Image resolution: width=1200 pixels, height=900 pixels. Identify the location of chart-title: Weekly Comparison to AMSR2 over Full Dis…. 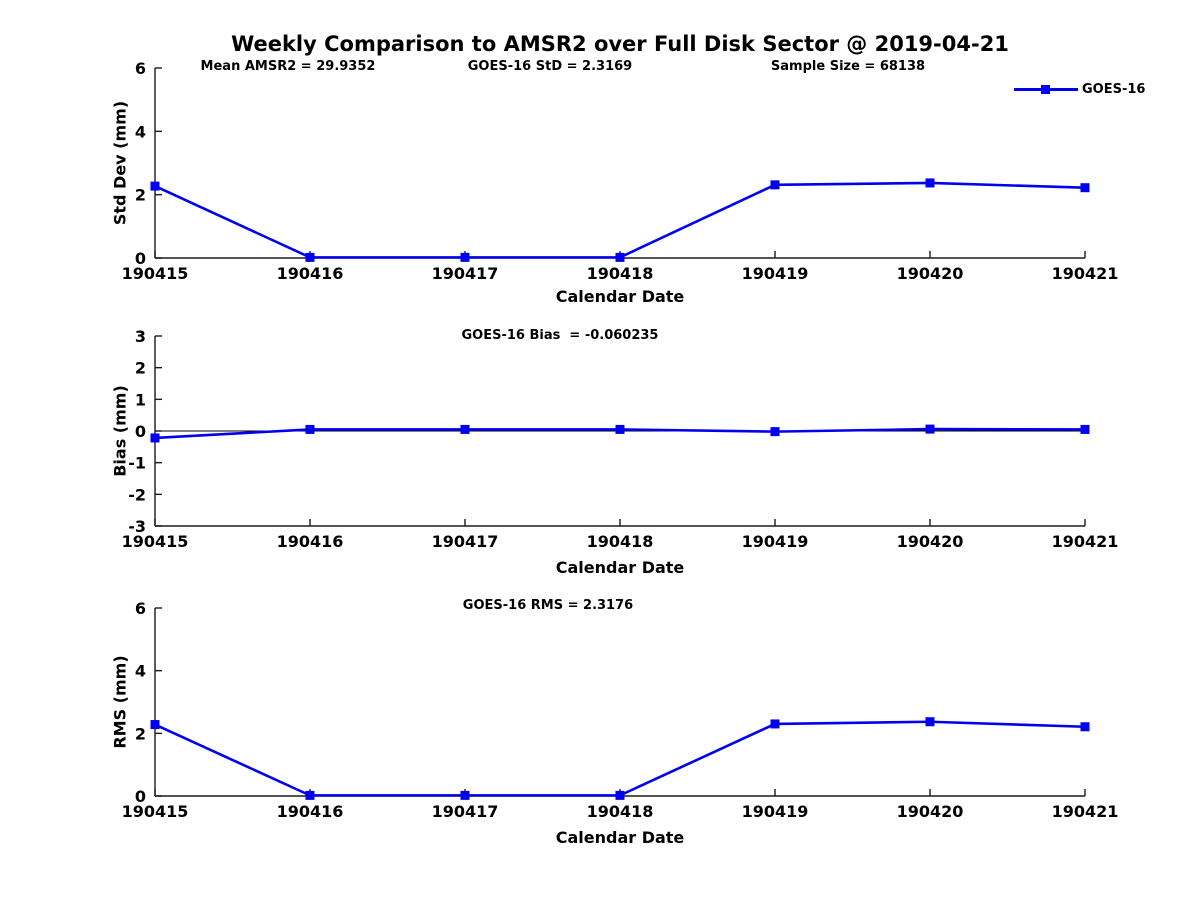
(620, 44).